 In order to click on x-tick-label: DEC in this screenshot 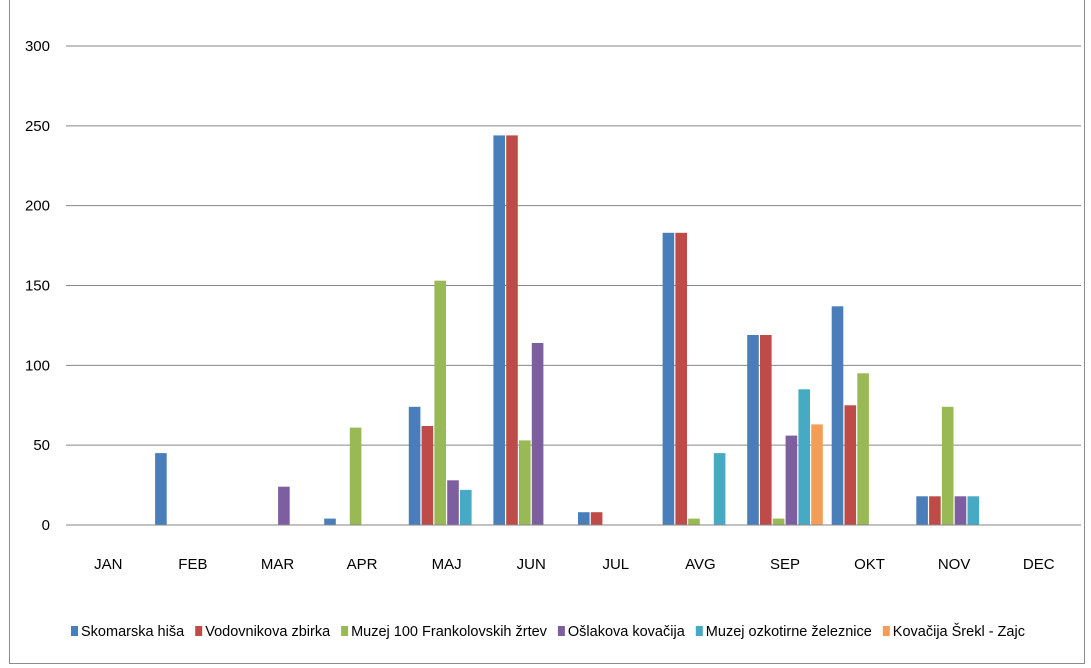, I will do `click(1039, 564)`.